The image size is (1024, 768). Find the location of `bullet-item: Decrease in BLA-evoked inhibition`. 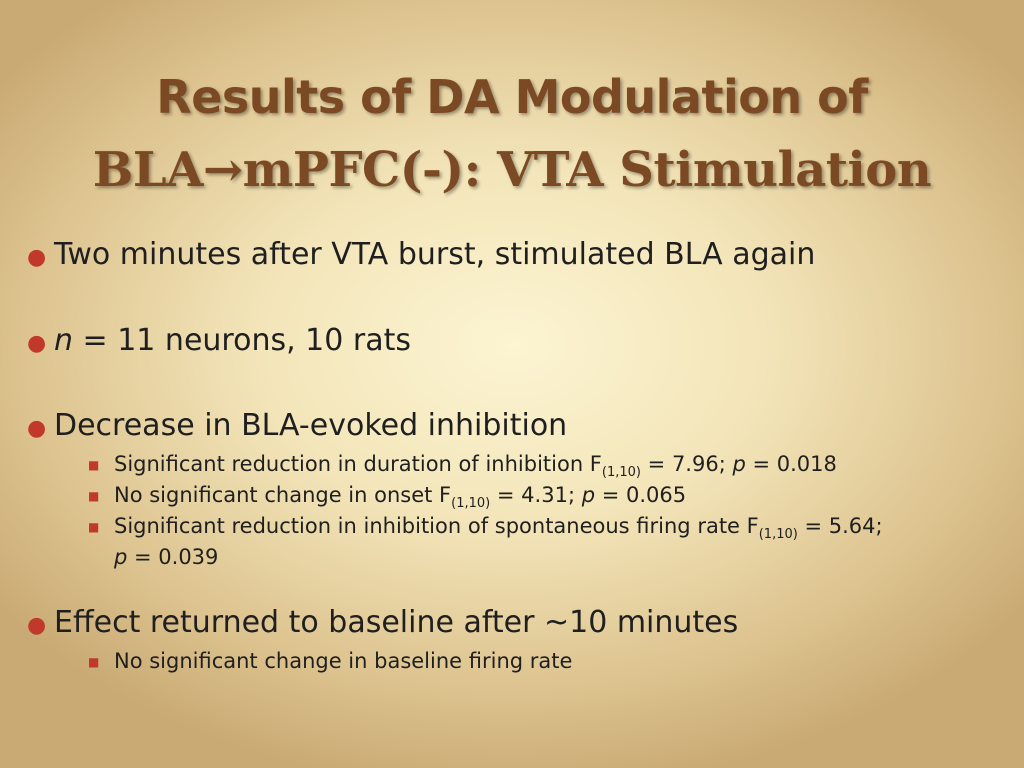

bullet-item: Decrease in BLA-evoked inhibition is located at coordinates (311, 425).